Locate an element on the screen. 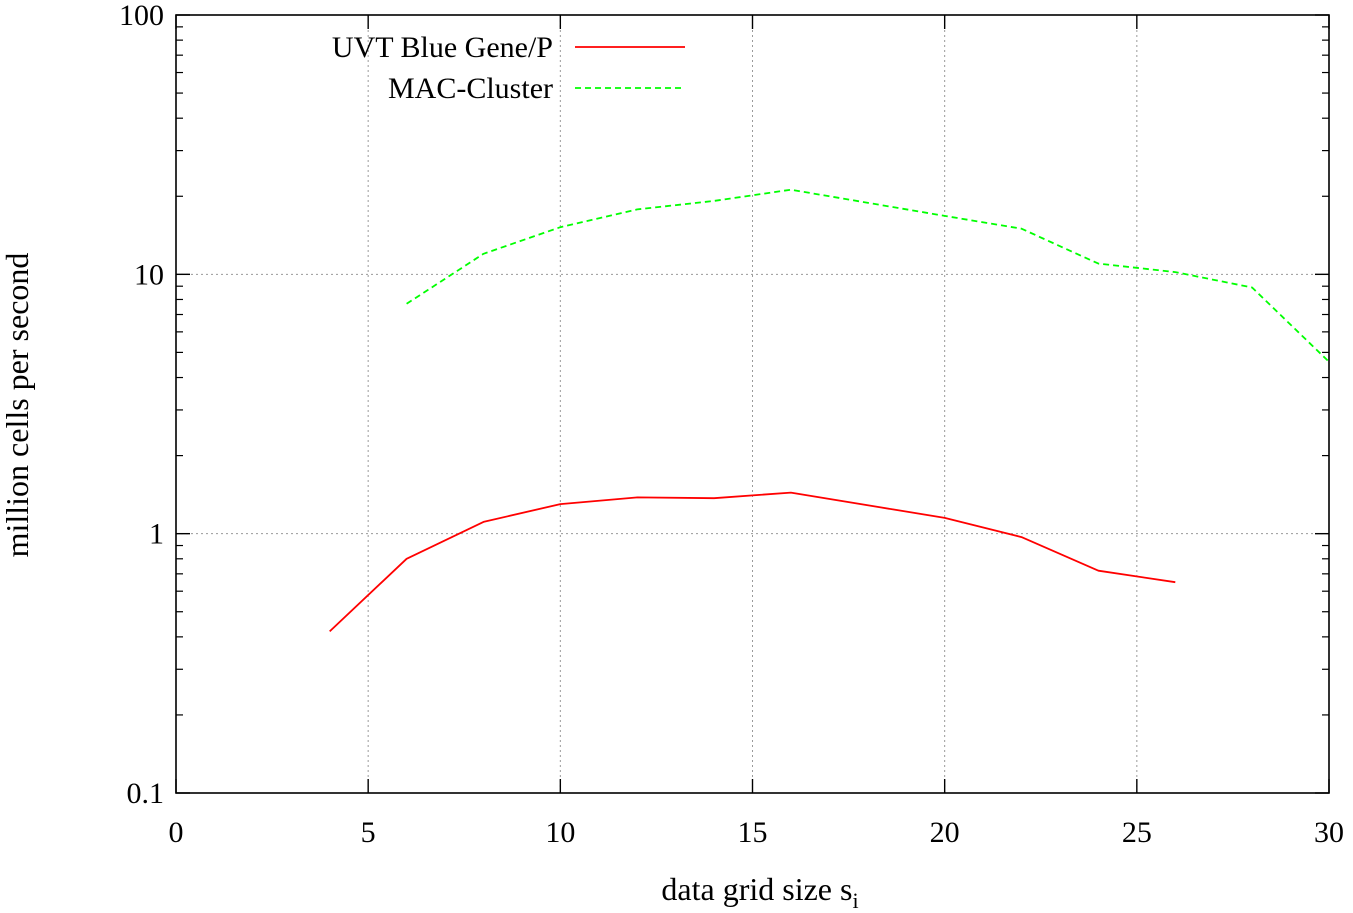 Image resolution: width=1353 pixels, height=913 pixels. x-axis-label-main: data grid size s is located at coordinates (756, 889).